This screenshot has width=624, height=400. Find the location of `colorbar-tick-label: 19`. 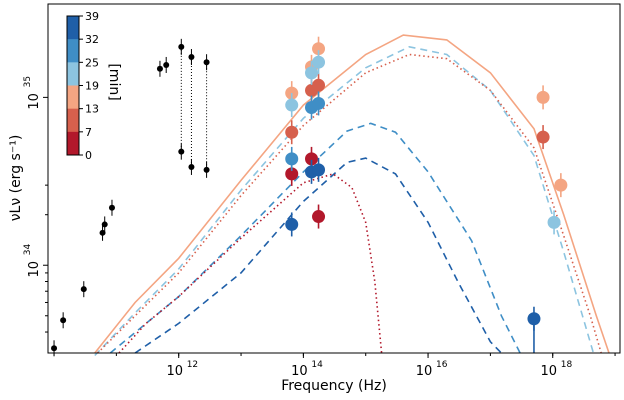

colorbar-tick-label: 19 is located at coordinates (92, 86).